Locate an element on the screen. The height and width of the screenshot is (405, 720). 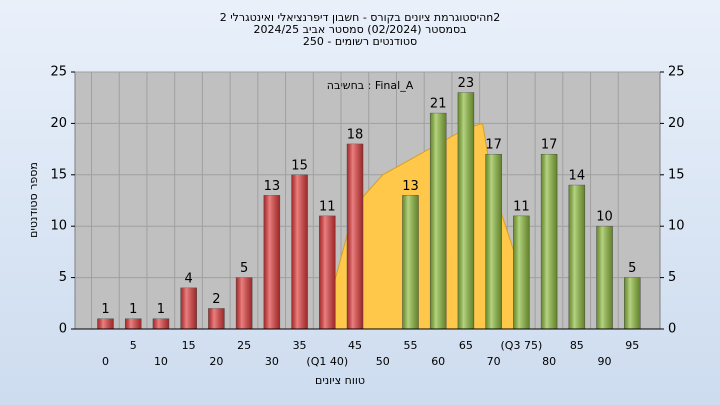
y-axis-label: מספר סטודנטים is located at coordinates (33, 200).